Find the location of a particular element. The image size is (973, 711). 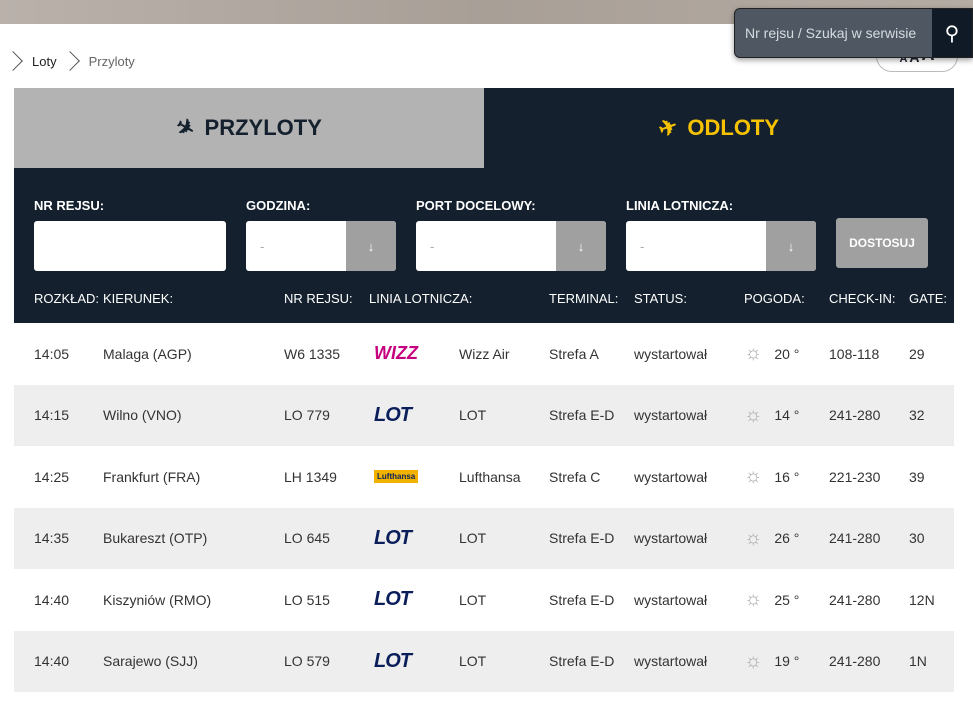

gate: 32 is located at coordinates (917, 415).